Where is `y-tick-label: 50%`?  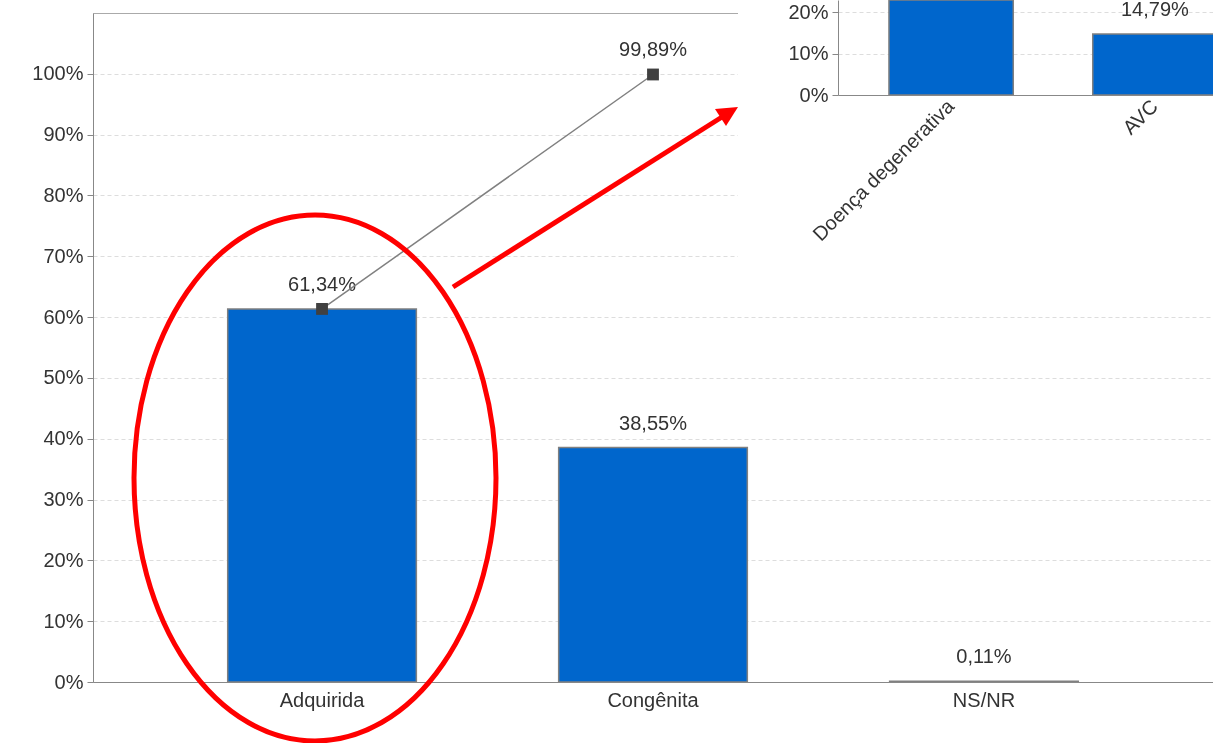
y-tick-label: 50% is located at coordinates (63, 377).